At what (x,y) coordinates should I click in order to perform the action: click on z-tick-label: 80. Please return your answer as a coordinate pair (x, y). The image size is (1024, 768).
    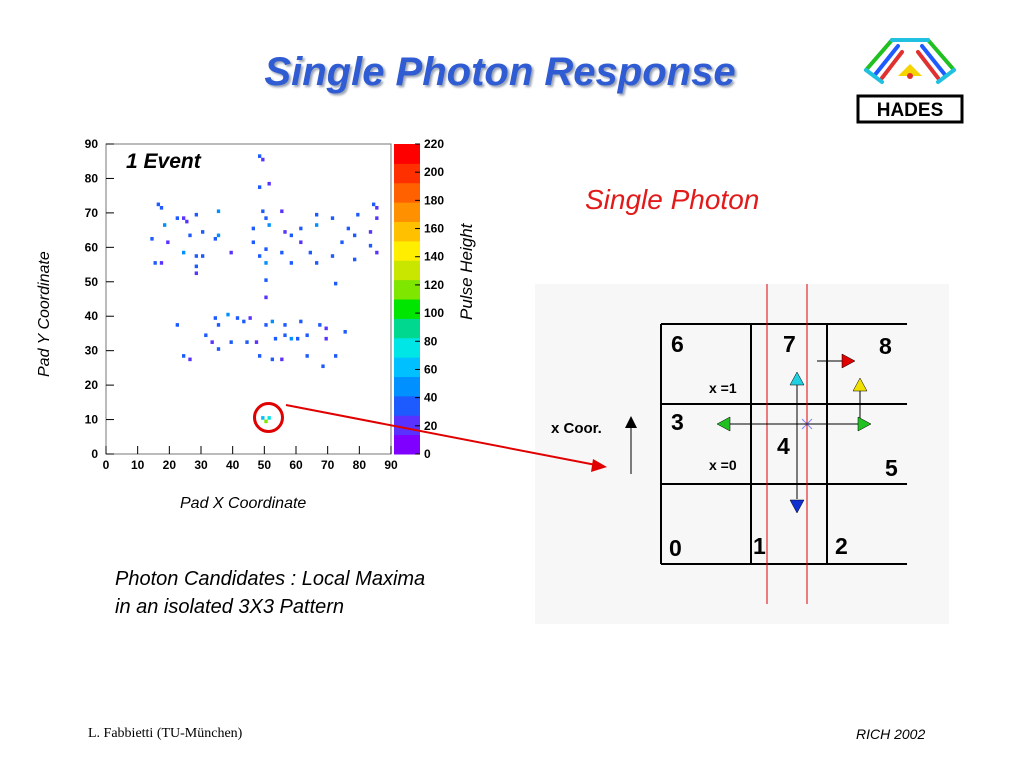
    Looking at the image, I should click on (431, 341).